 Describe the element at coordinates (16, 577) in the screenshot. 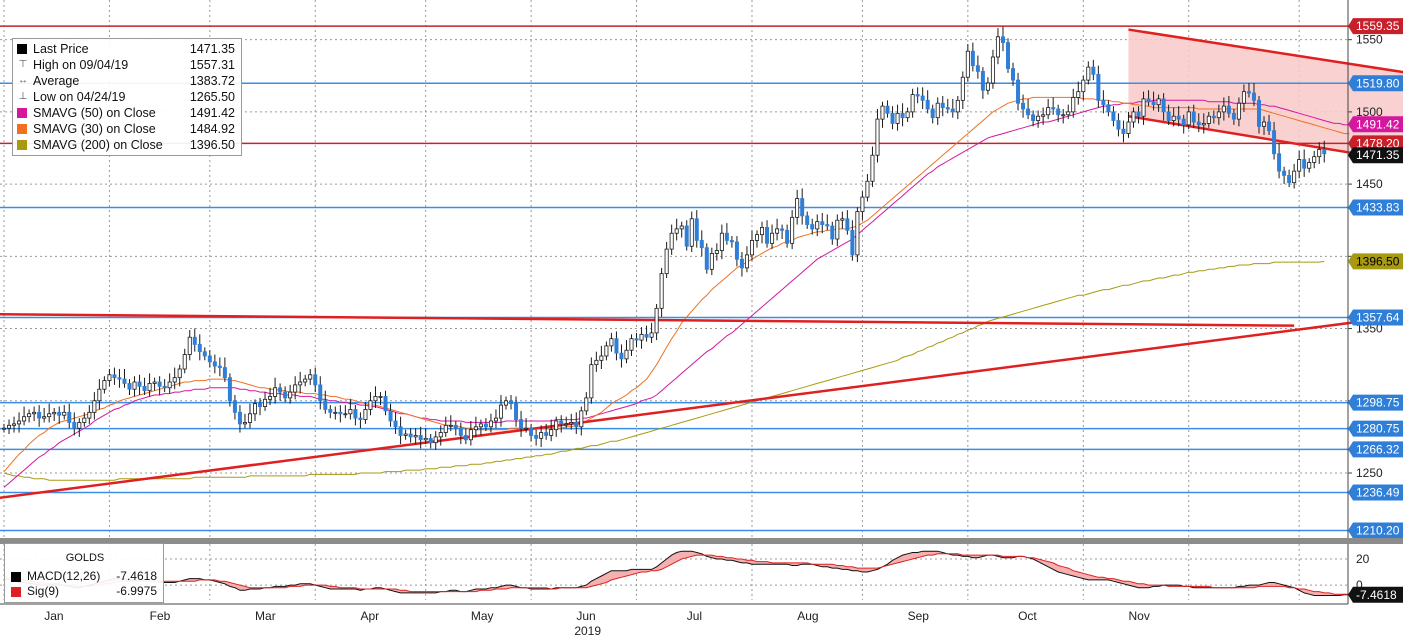

I see `macd-swatch` at that location.